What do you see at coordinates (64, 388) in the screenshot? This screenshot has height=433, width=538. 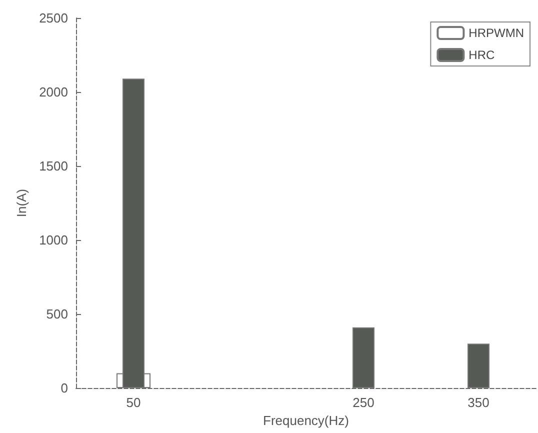 I see `y-tick-label: 0` at bounding box center [64, 388].